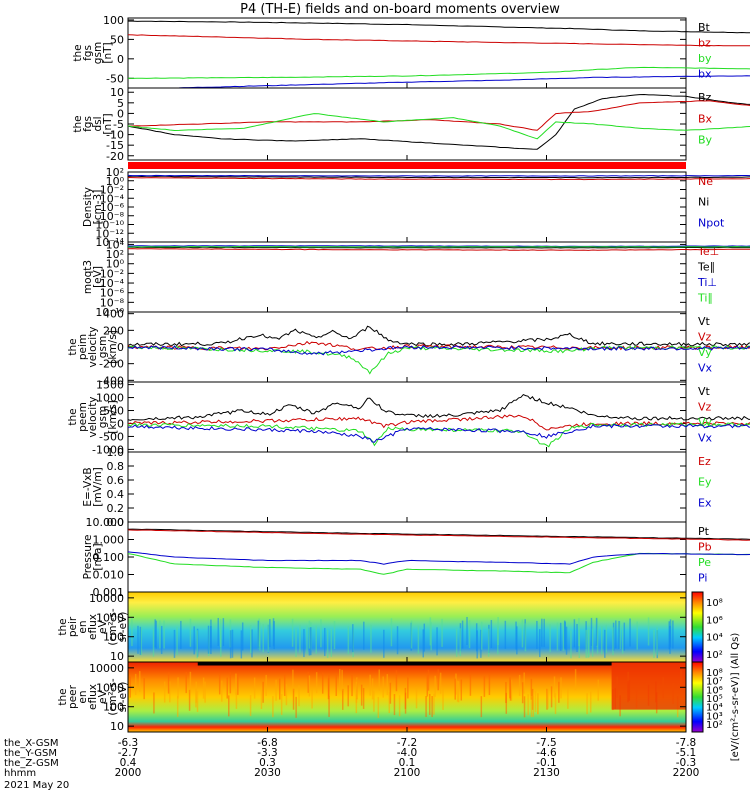 The height and width of the screenshot is (800, 750). What do you see at coordinates (109, 540) in the screenshot?
I see `pressure-ytick-label: 1.000` at bounding box center [109, 540].